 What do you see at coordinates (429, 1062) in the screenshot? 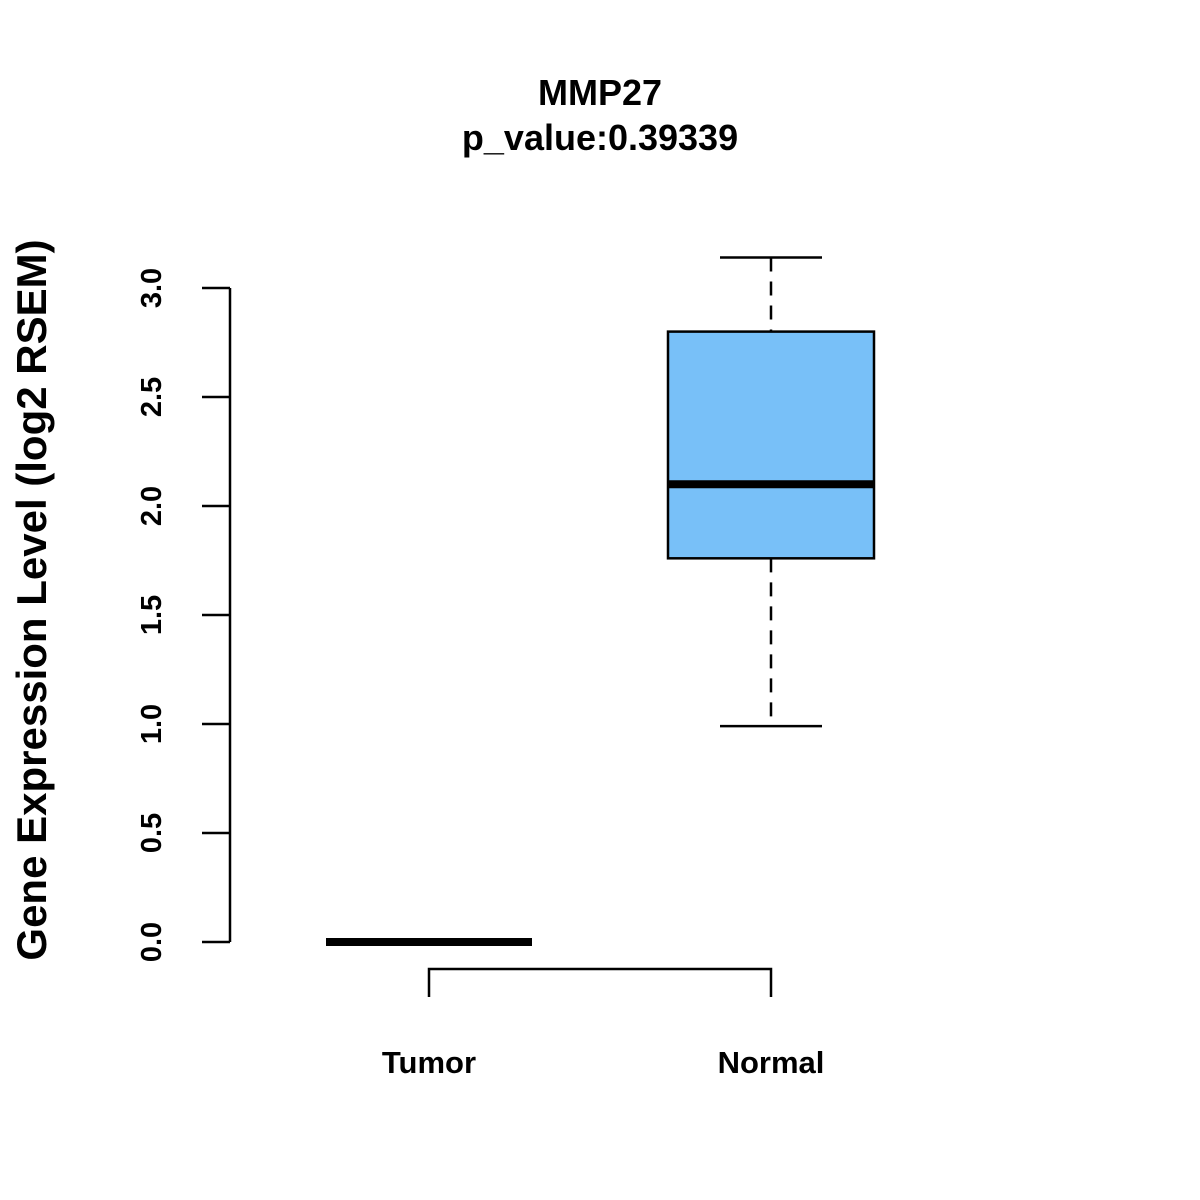
I see `category-label-tumor: Tumor` at bounding box center [429, 1062].